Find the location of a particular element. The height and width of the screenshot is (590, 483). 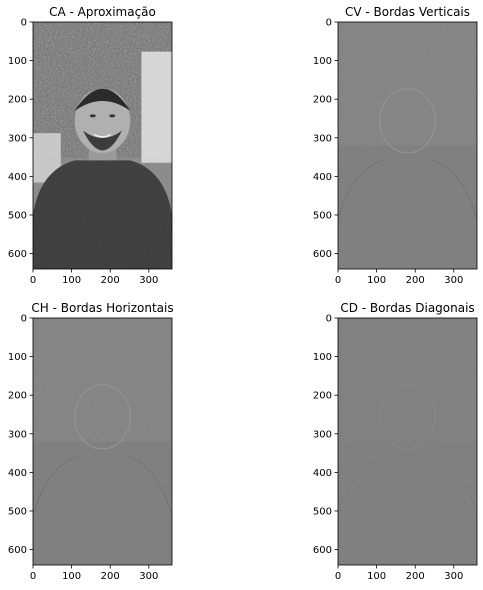

chart-title: CA - Aproximação is located at coordinates (102, 12).